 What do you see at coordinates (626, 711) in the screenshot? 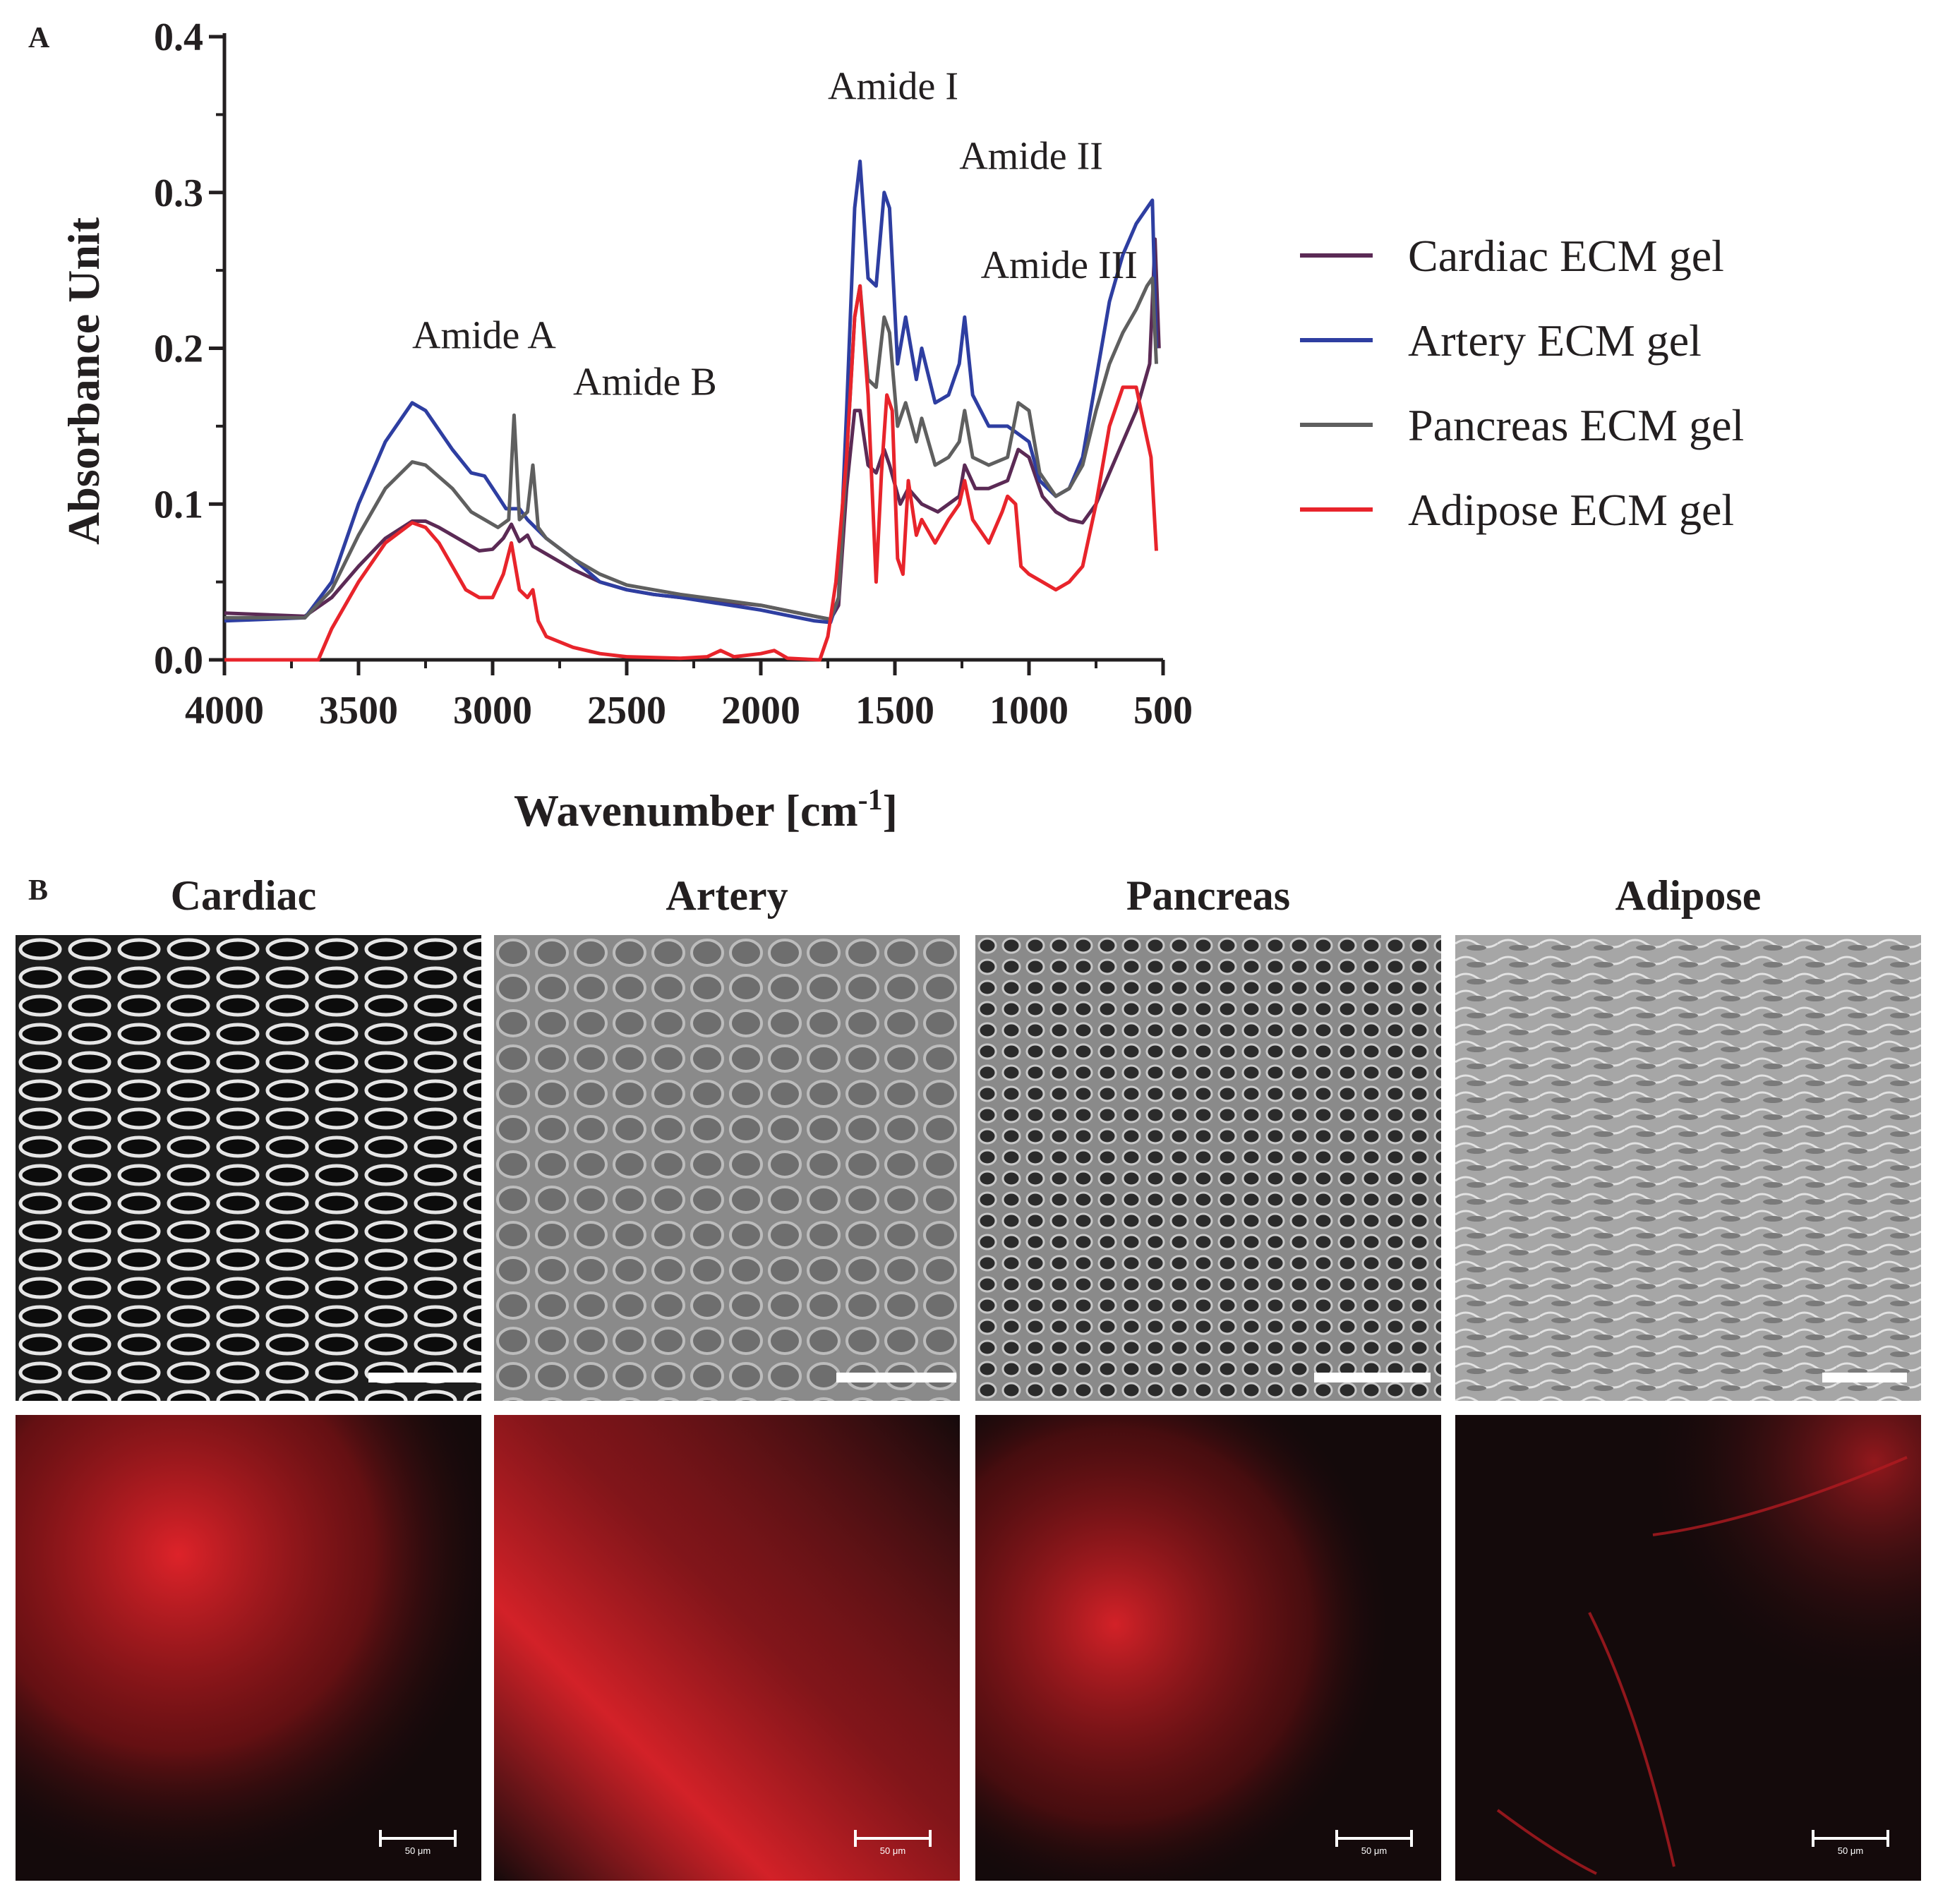
I see `x-tick-label: 2500` at bounding box center [626, 711].